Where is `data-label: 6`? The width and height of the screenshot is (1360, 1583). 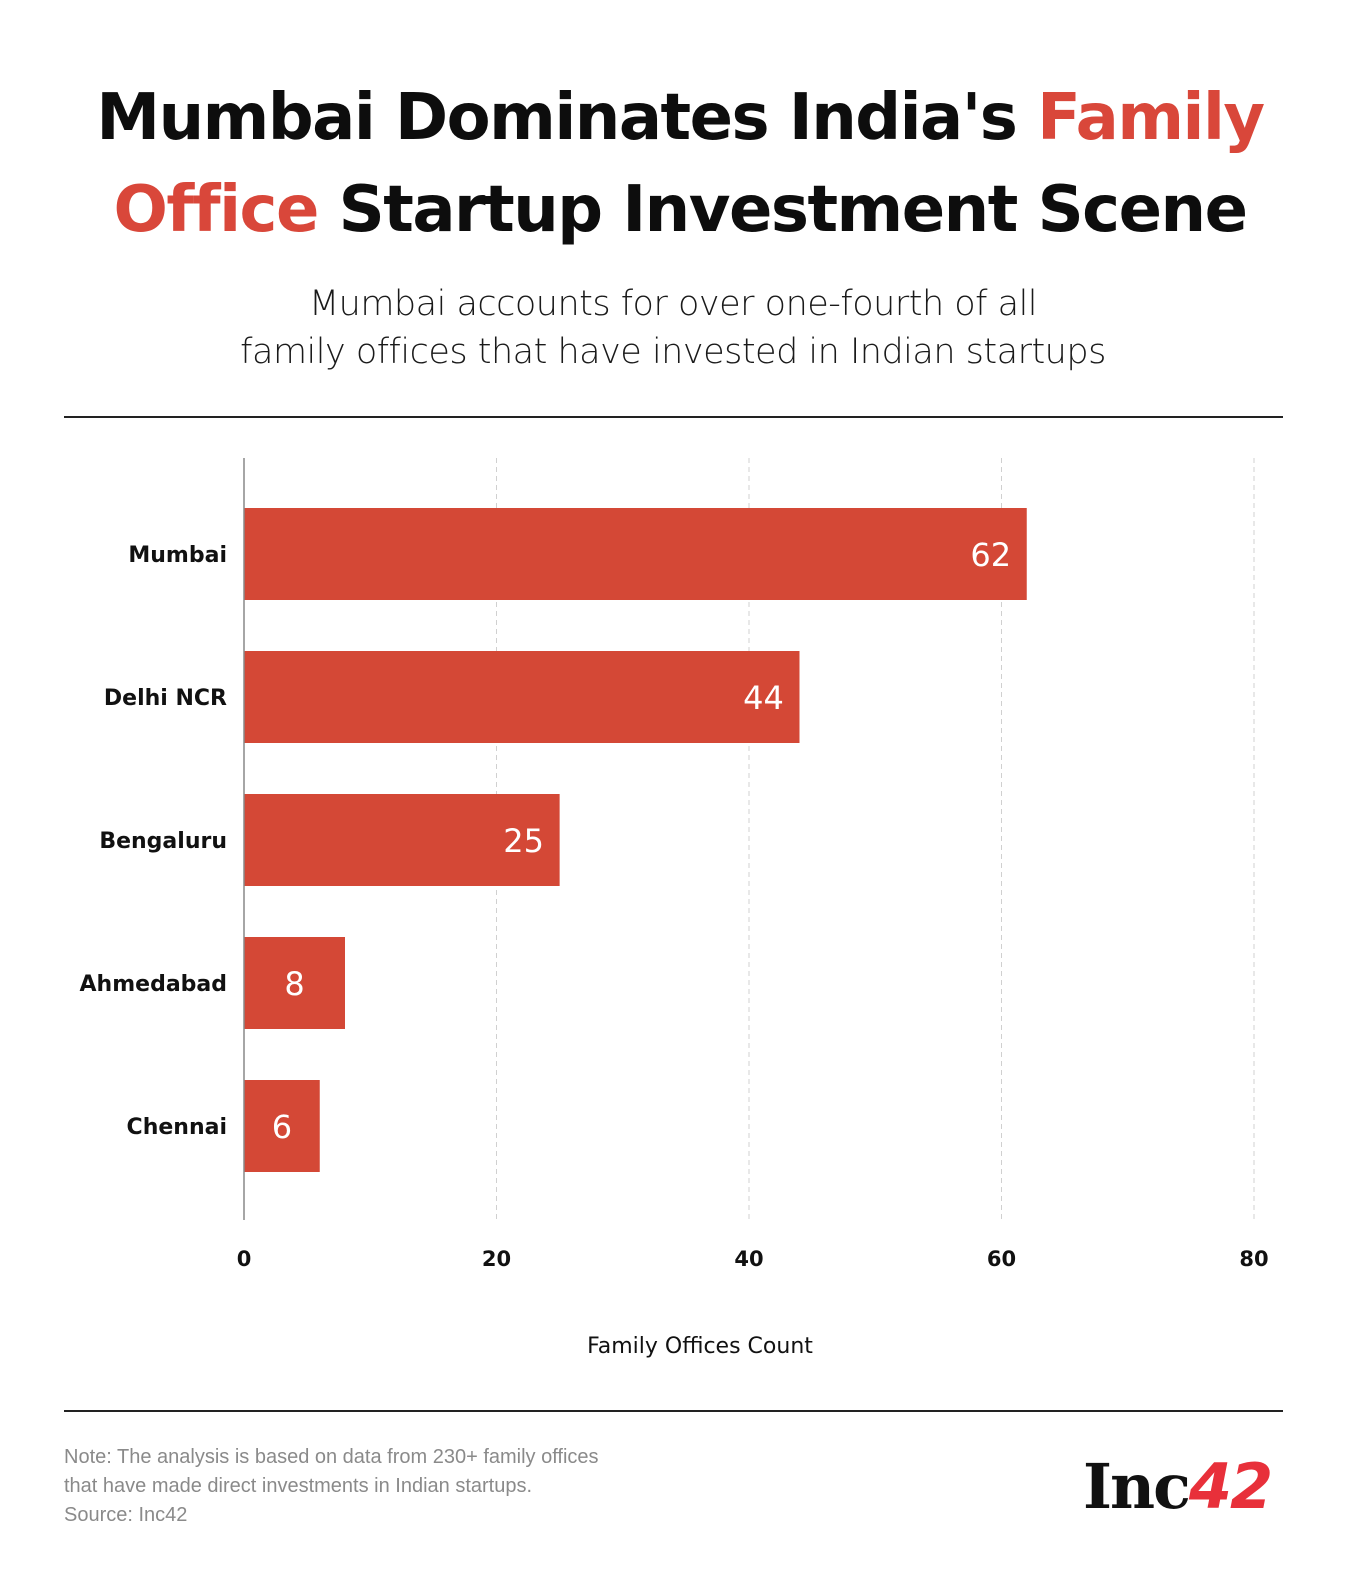
data-label: 6 is located at coordinates (282, 1127).